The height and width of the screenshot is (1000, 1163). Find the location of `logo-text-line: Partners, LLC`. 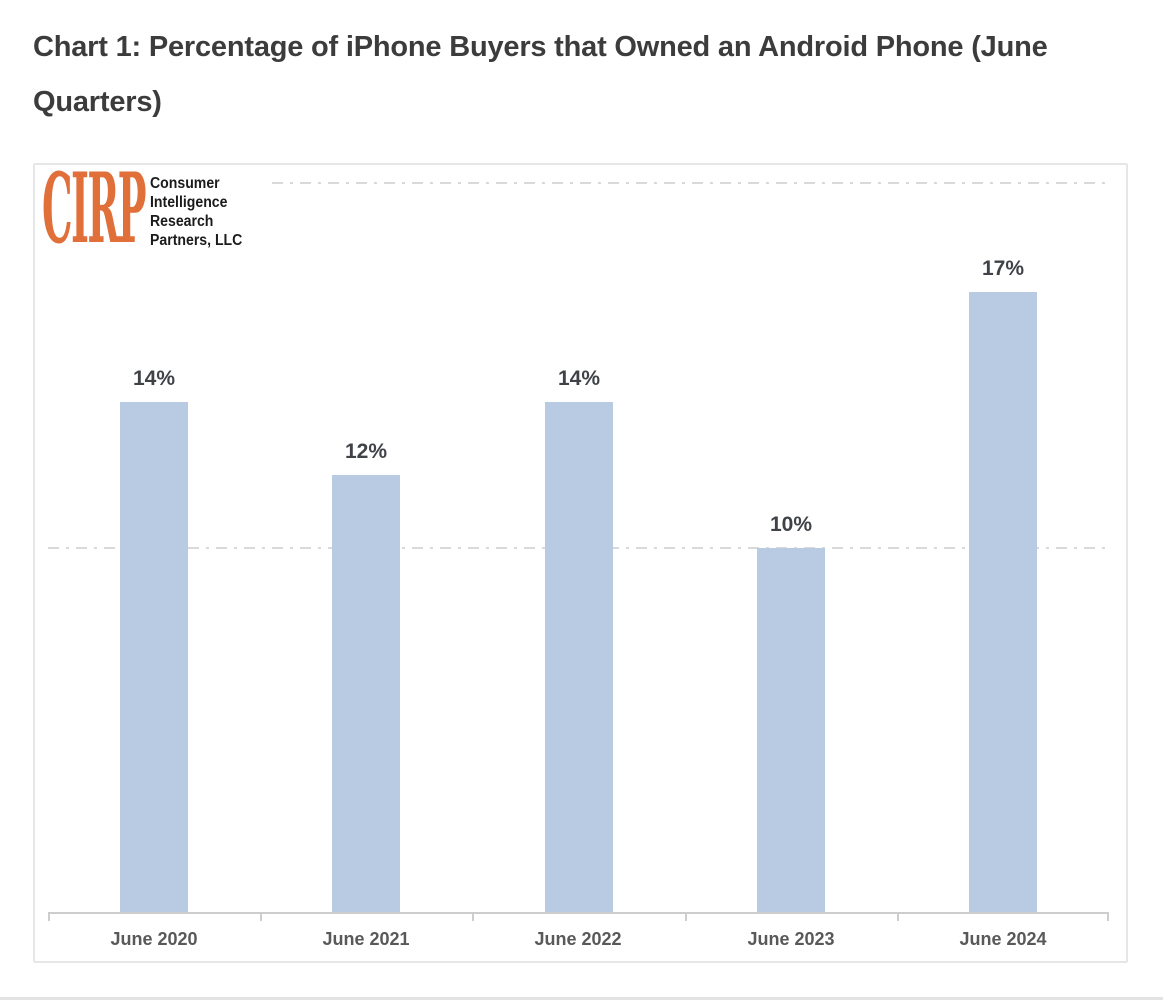

logo-text-line: Partners, LLC is located at coordinates (196, 240).